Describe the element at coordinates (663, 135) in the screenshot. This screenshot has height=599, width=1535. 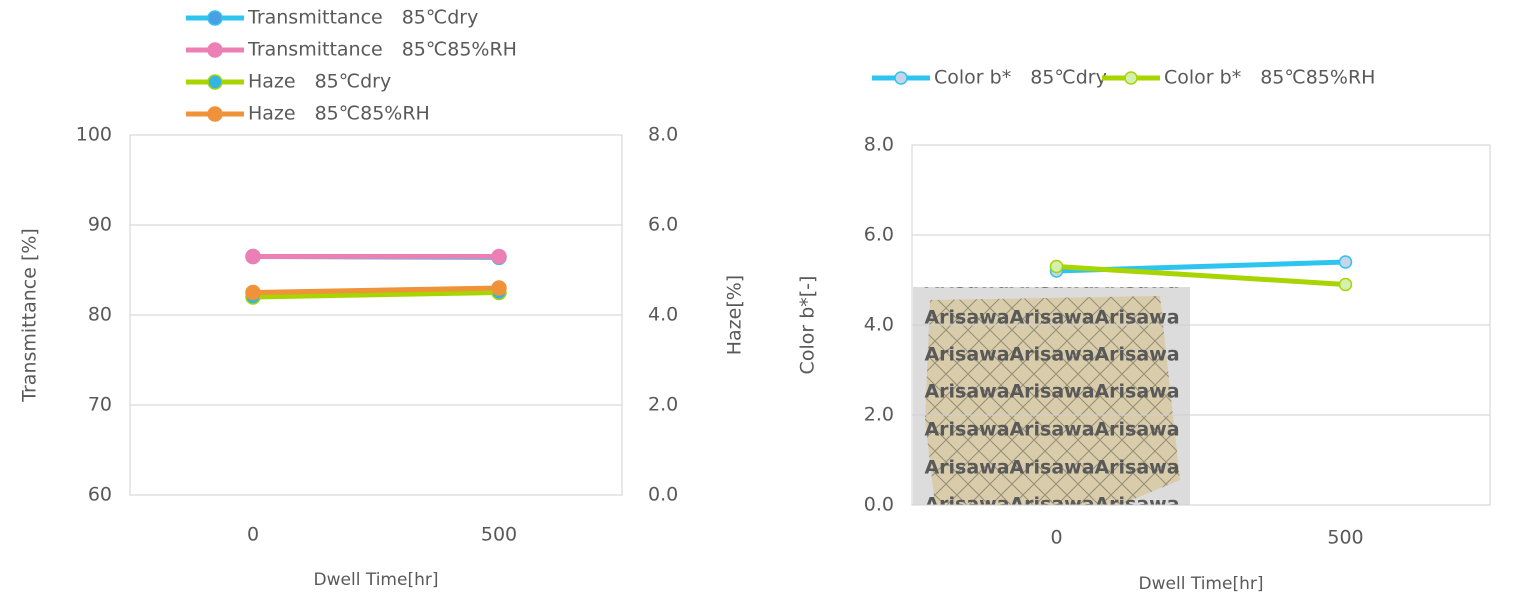
I see `y2-tick-label: 8.0` at that location.